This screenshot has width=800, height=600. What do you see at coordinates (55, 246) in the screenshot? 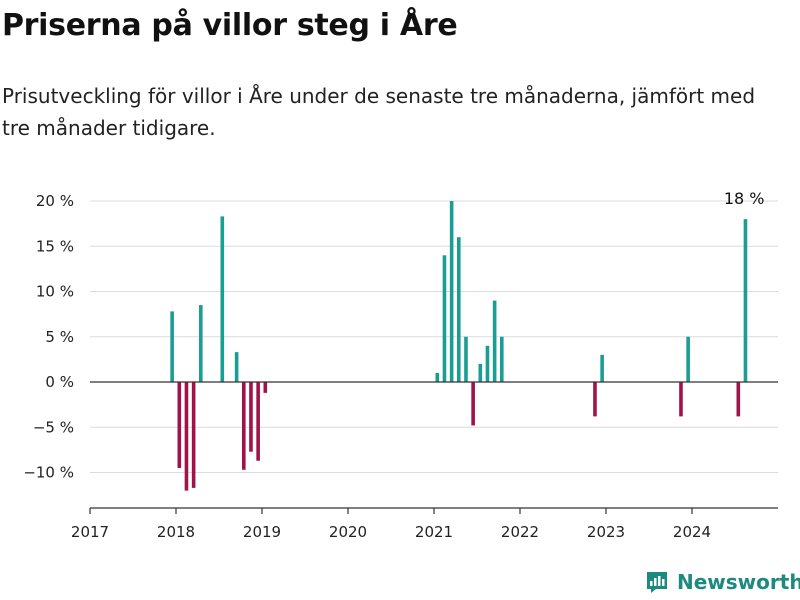
I see `y-tick-label: 15 %` at bounding box center [55, 246].